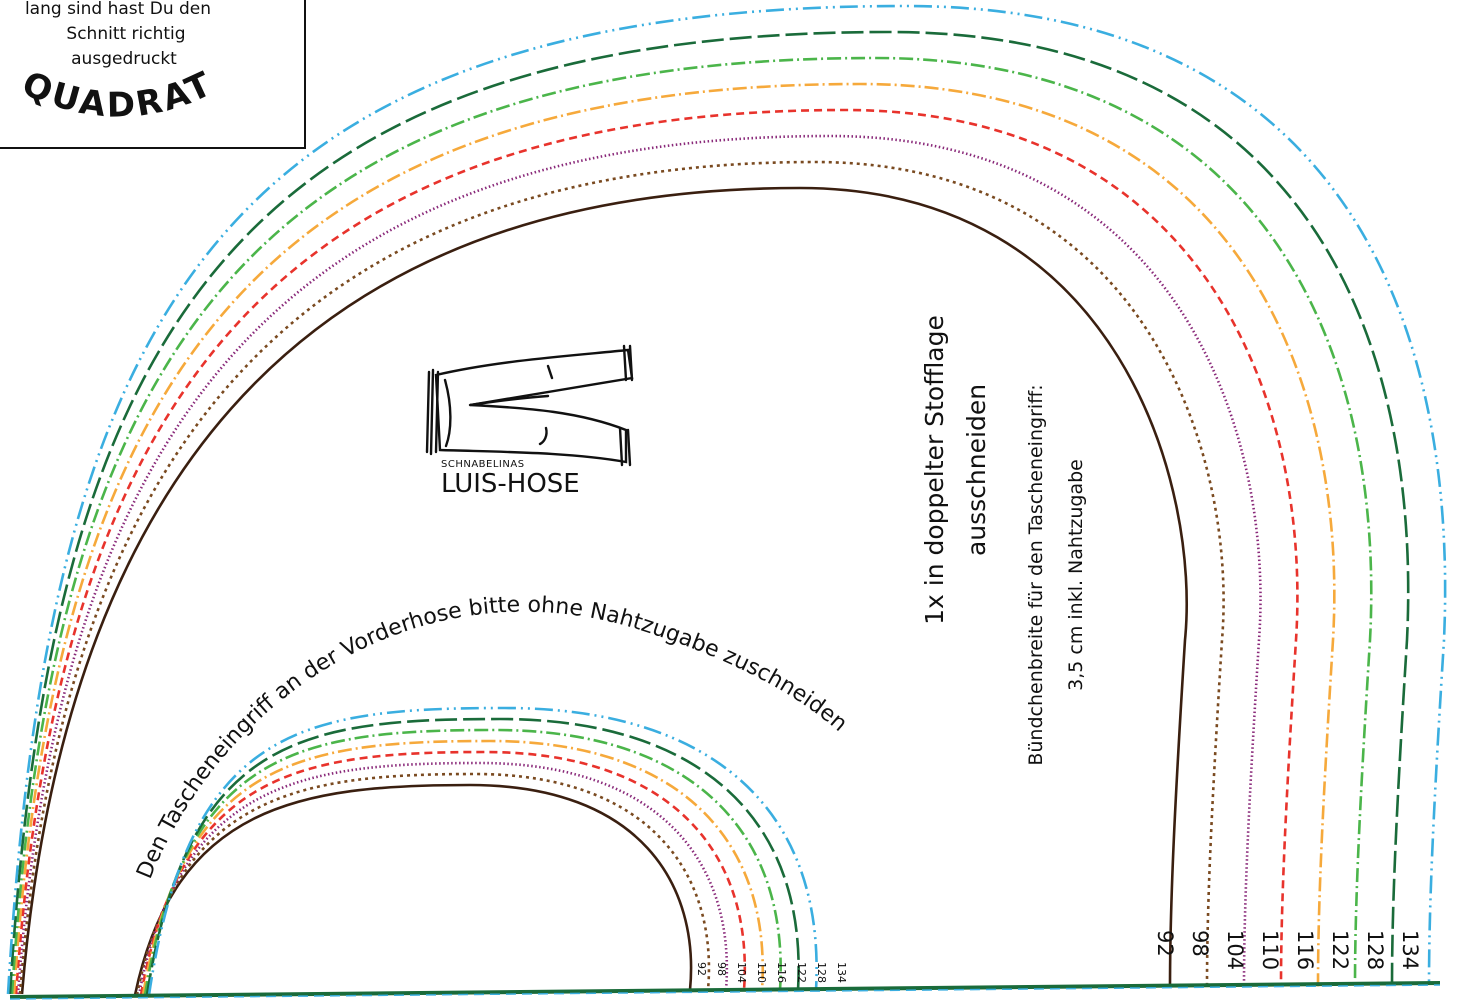 The height and width of the screenshot is (1008, 1484). I want to click on outer-size-label-122: 122, so click(1340, 950).